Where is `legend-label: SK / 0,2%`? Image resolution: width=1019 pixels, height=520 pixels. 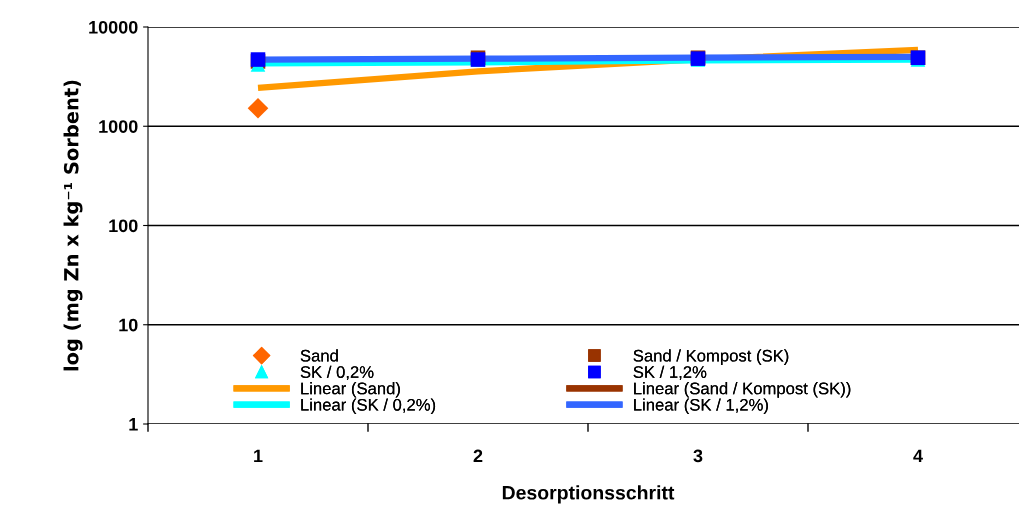
legend-label: SK / 0,2% is located at coordinates (337, 372).